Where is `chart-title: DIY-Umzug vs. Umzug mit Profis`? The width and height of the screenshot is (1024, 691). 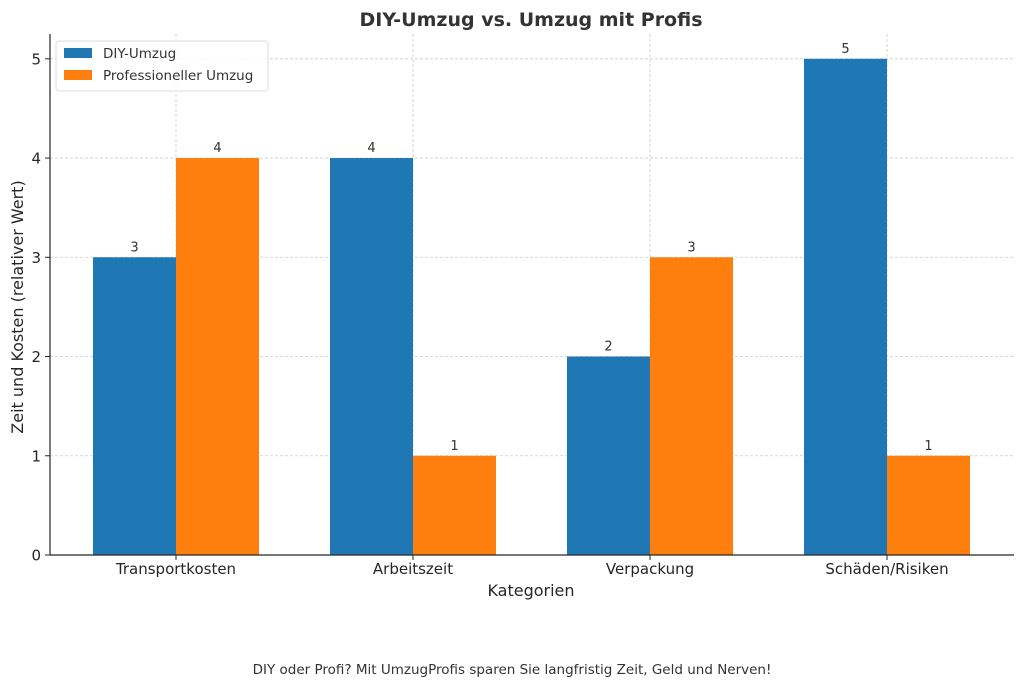
chart-title: DIY-Umzug vs. Umzug mit Profis is located at coordinates (530, 20).